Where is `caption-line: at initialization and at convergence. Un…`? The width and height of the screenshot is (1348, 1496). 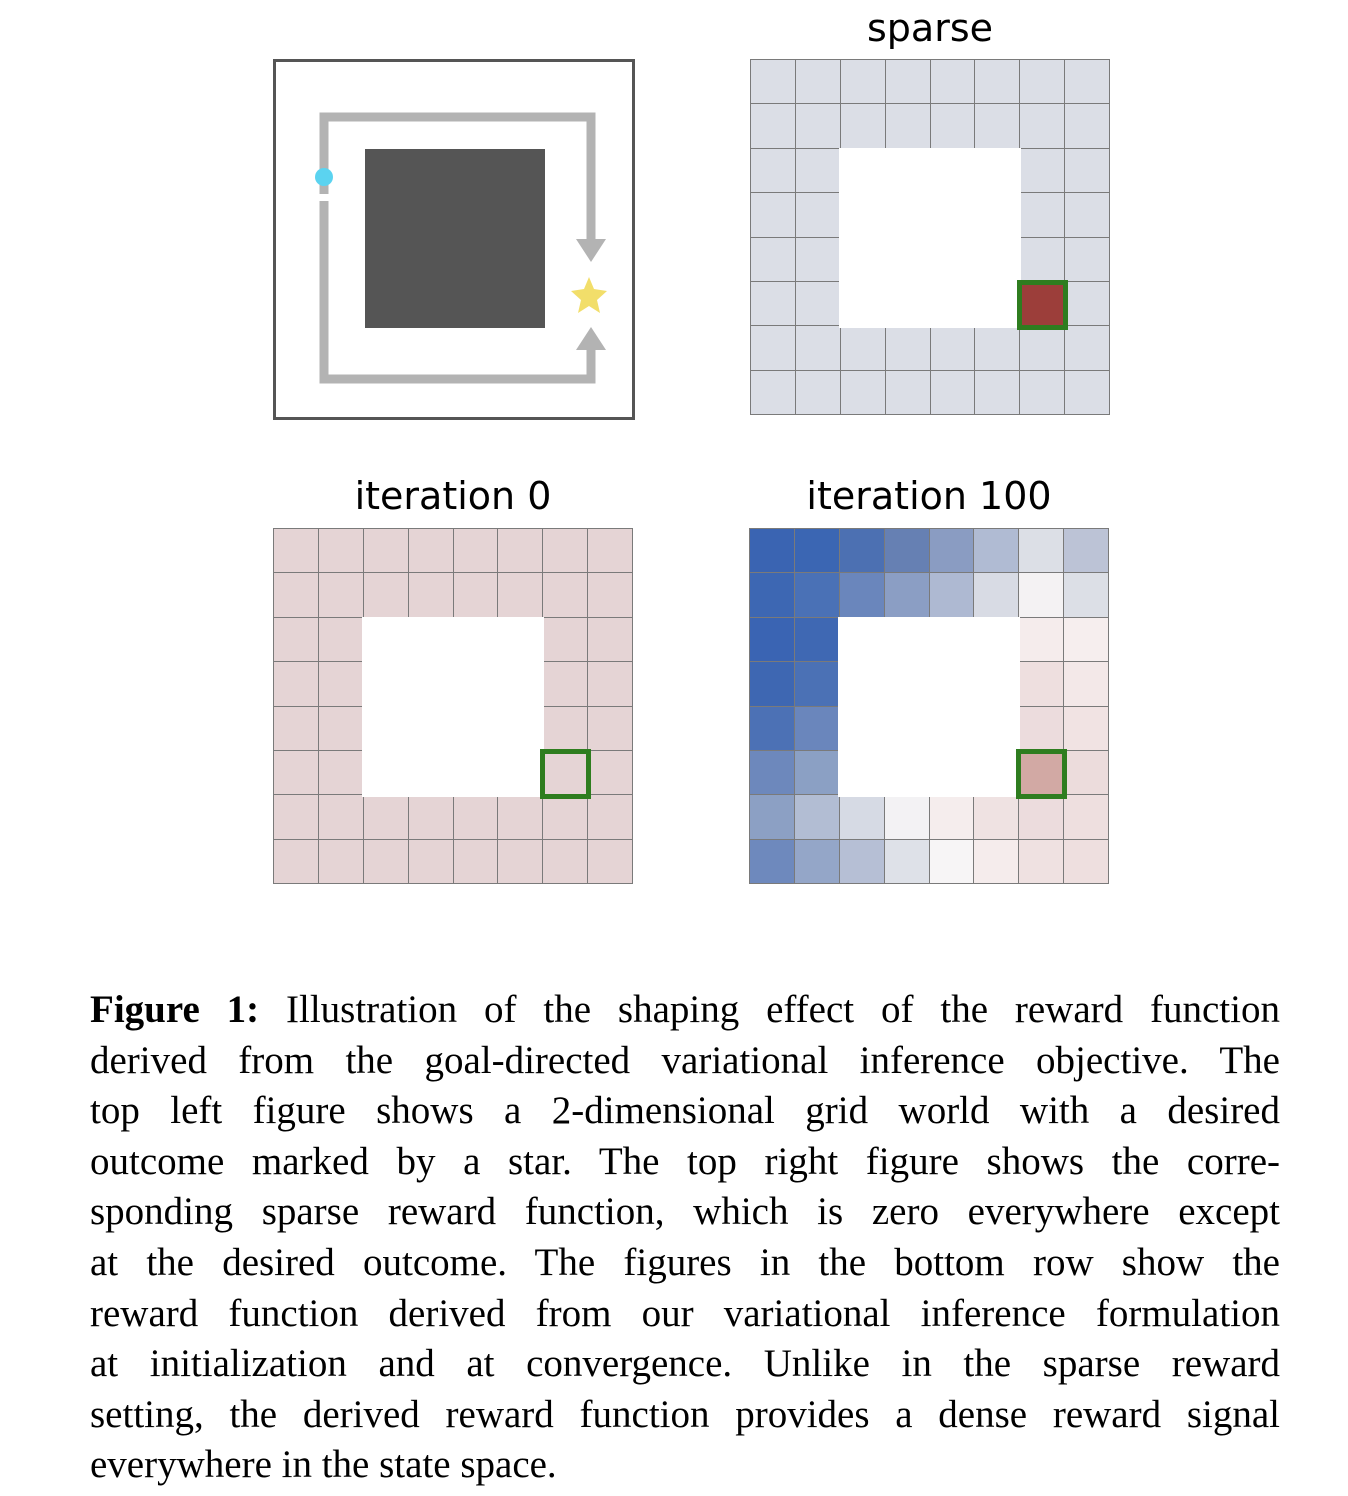
caption-line: at initialization and at convergence. Un… is located at coordinates (685, 1364).